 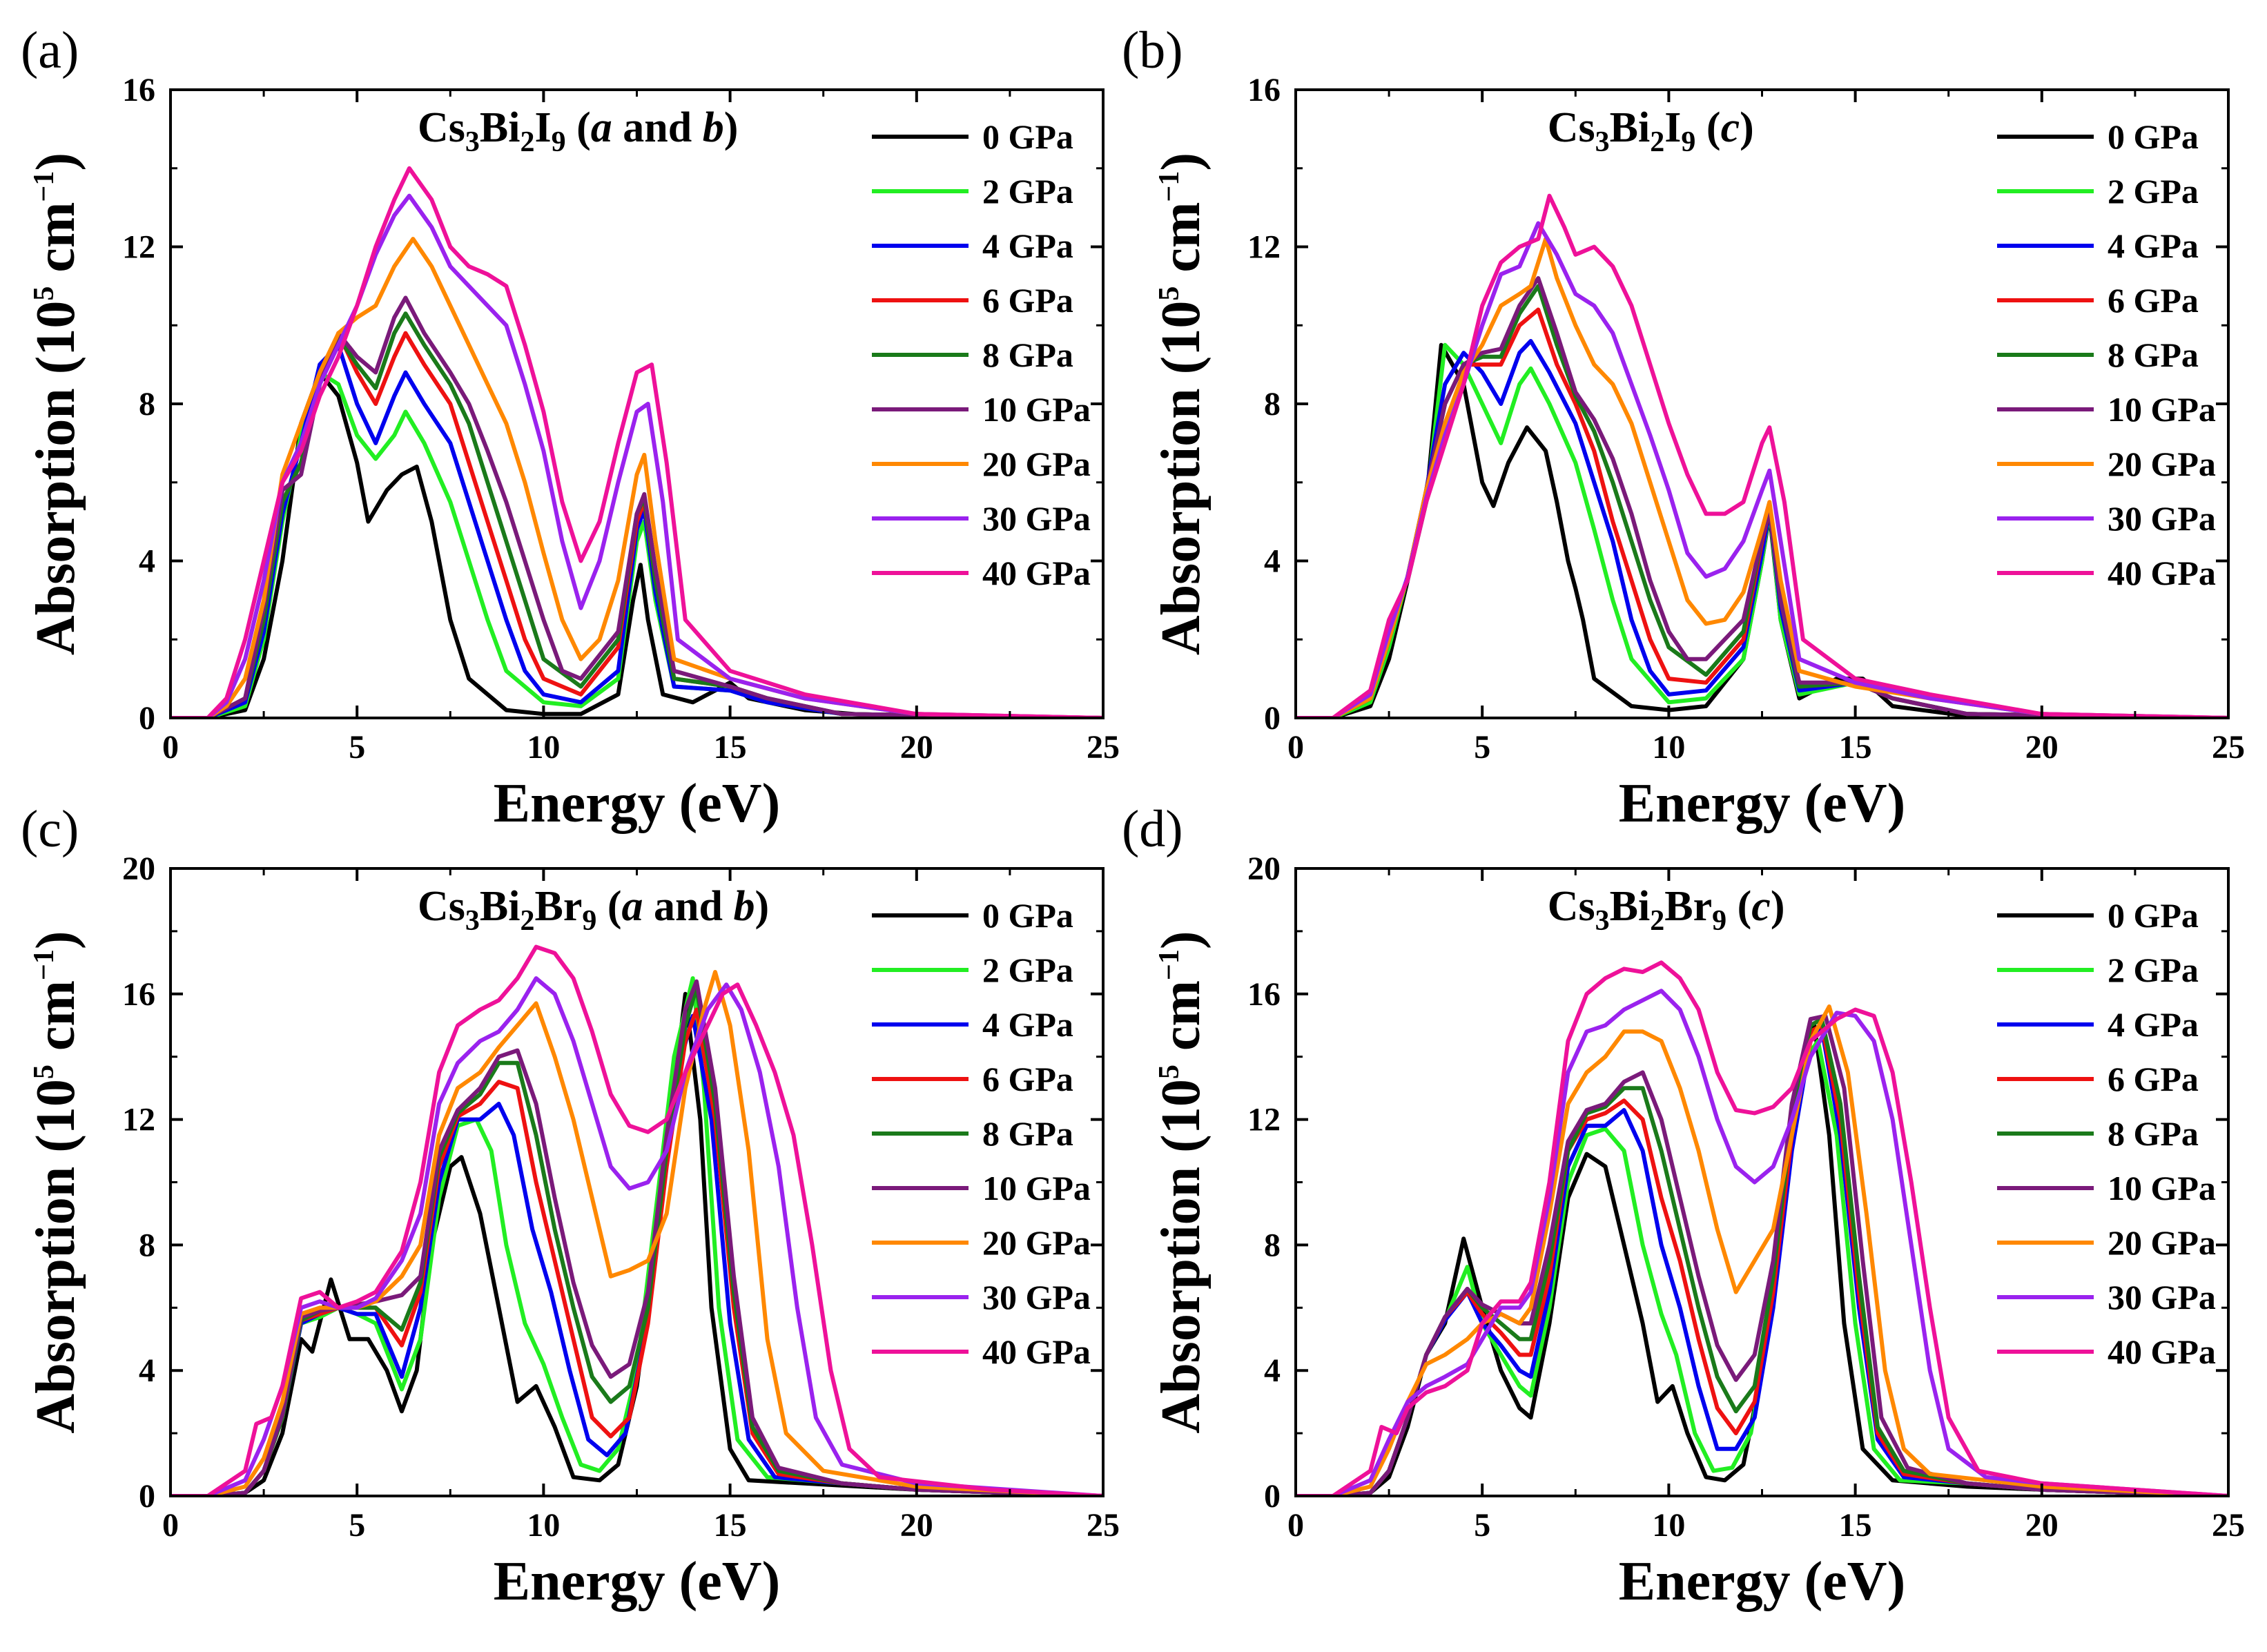 What do you see at coordinates (543, 127) in the screenshot?
I see `formula-element: I` at bounding box center [543, 127].